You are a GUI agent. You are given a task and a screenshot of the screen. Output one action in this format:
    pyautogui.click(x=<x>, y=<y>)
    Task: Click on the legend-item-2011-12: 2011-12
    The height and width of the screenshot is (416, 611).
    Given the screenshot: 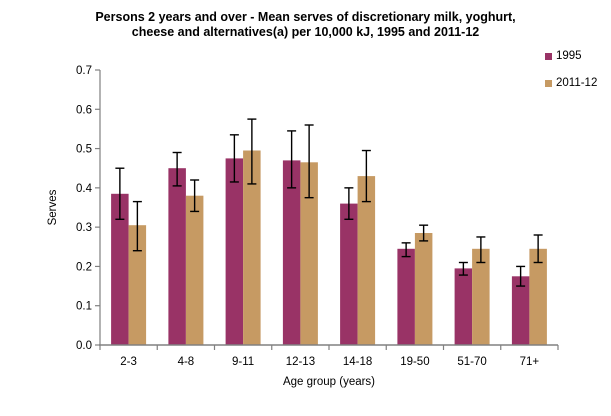 What is the action you would take?
    pyautogui.click(x=571, y=83)
    